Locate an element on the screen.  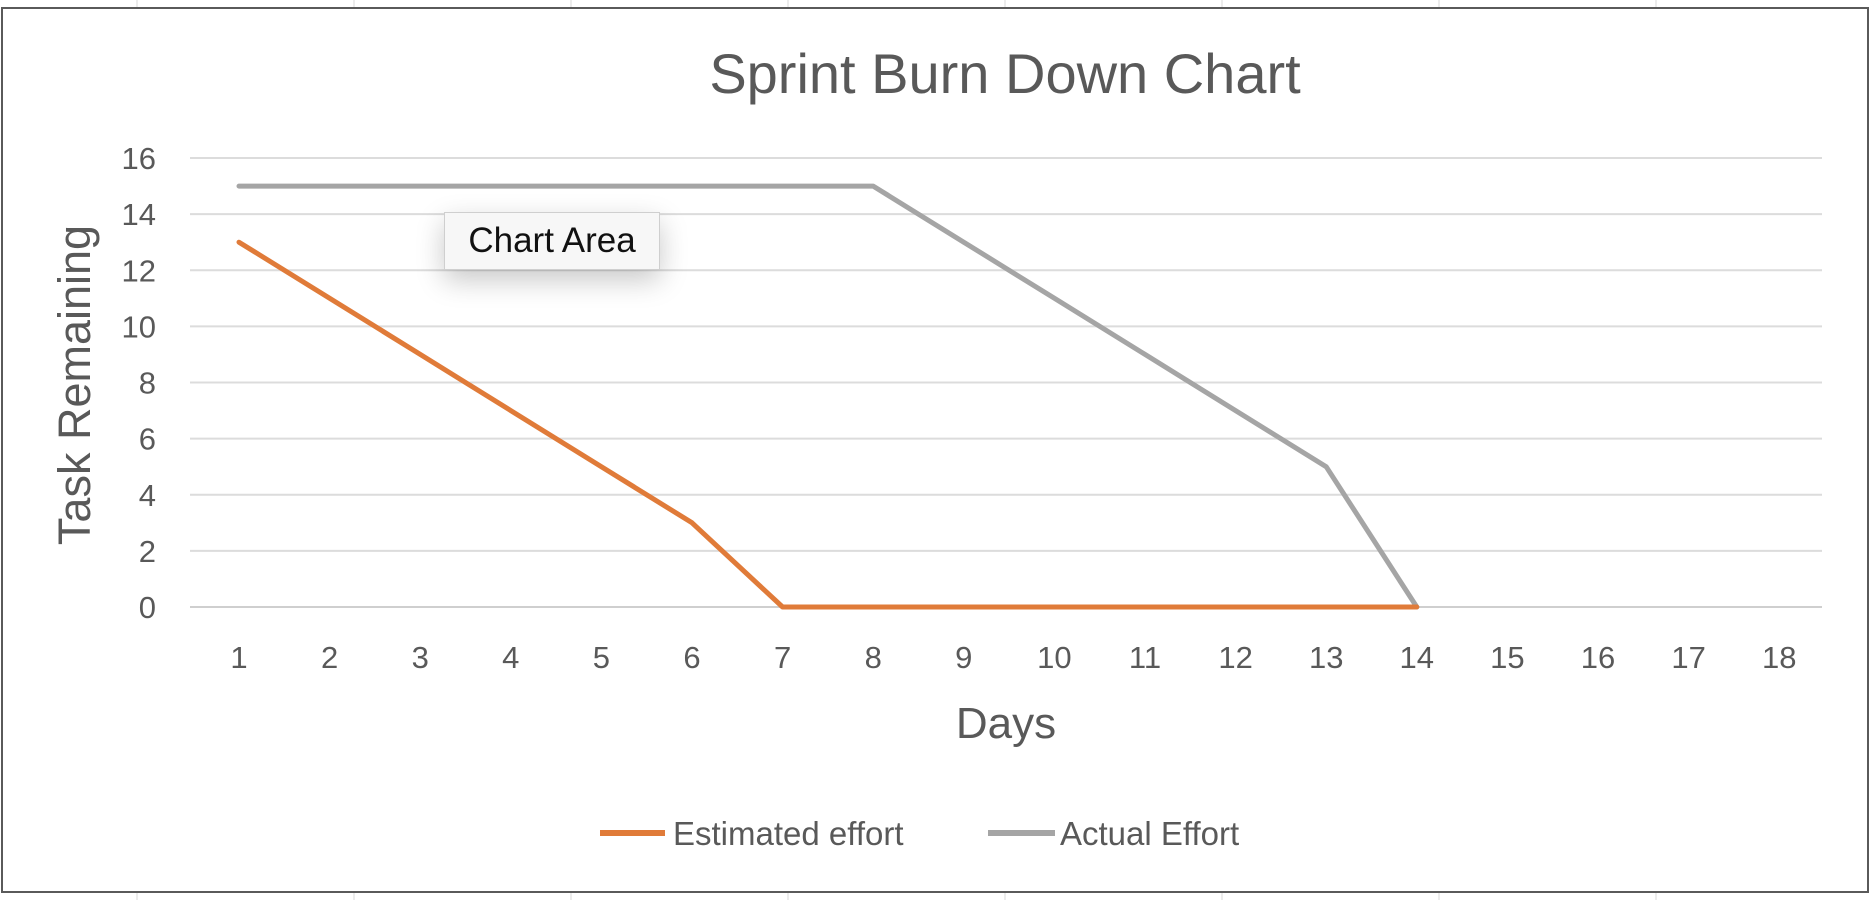
legend-item-estimated-effort: Estimated effort is located at coordinates (752, 833).